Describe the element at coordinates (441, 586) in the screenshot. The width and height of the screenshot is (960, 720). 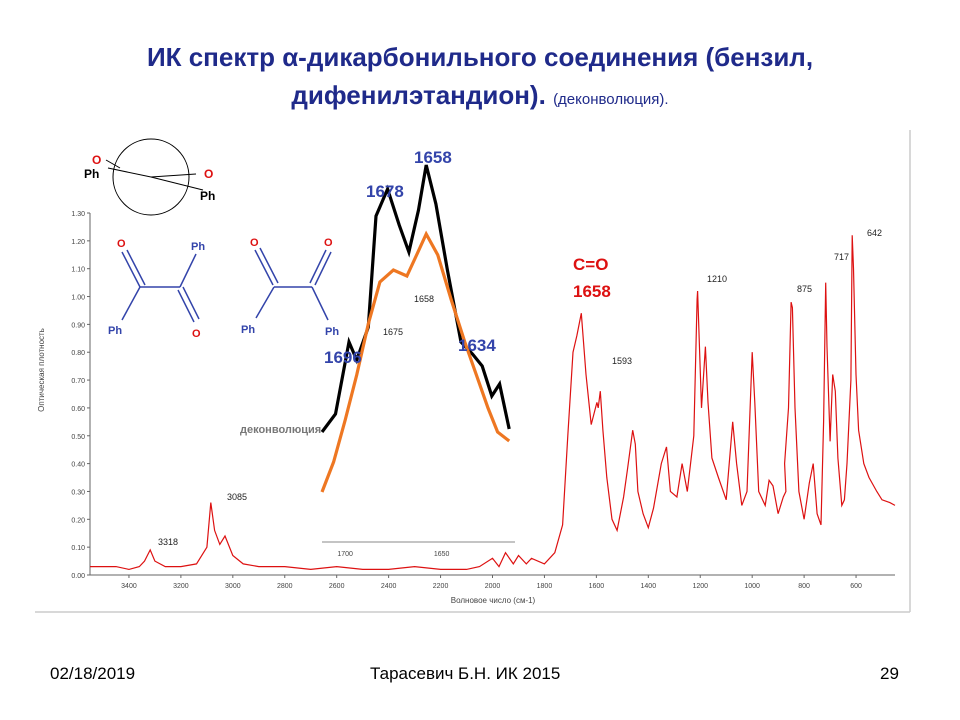
I see `x-tick-label: 2200` at that location.